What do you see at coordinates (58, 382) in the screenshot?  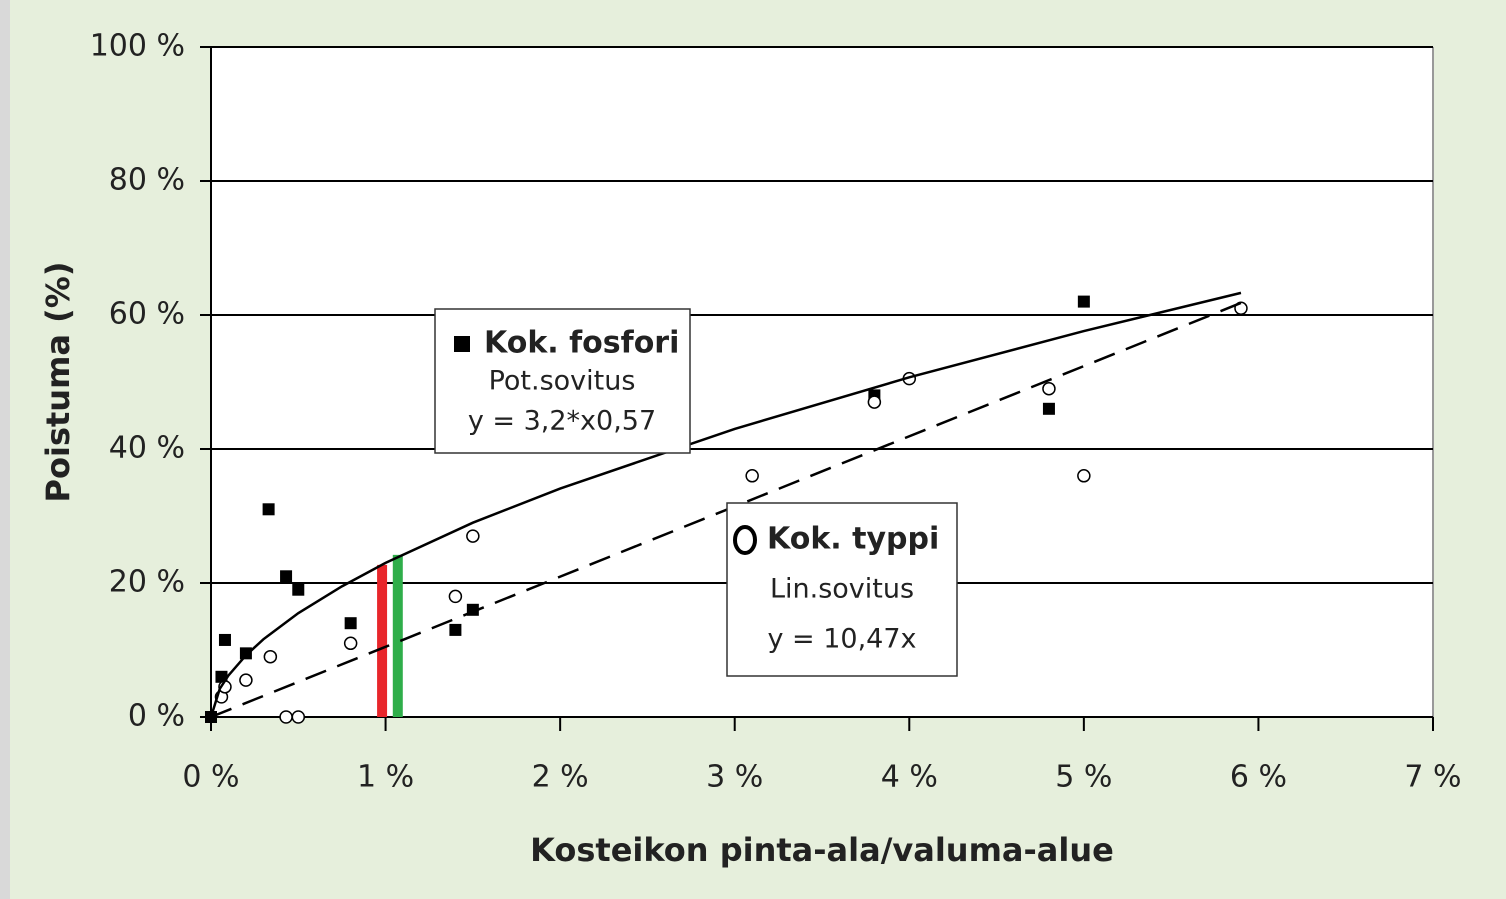 I see `y-axis-title: Poistuma (%)` at bounding box center [58, 382].